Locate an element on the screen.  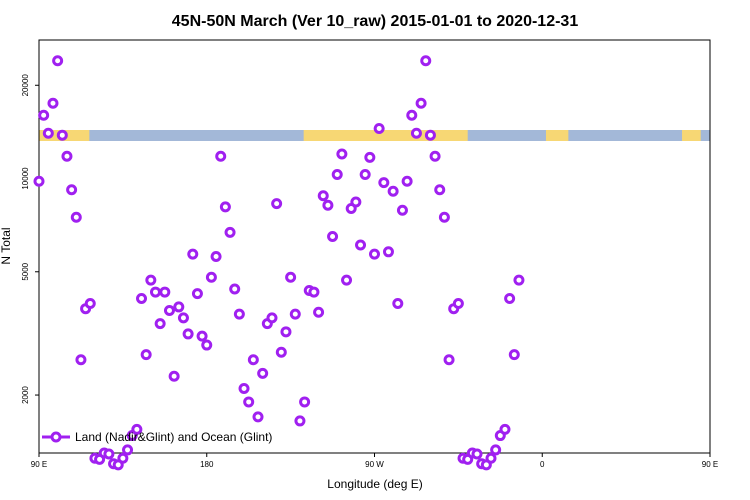
y-axis-label: N Total is located at coordinates (6, 245).